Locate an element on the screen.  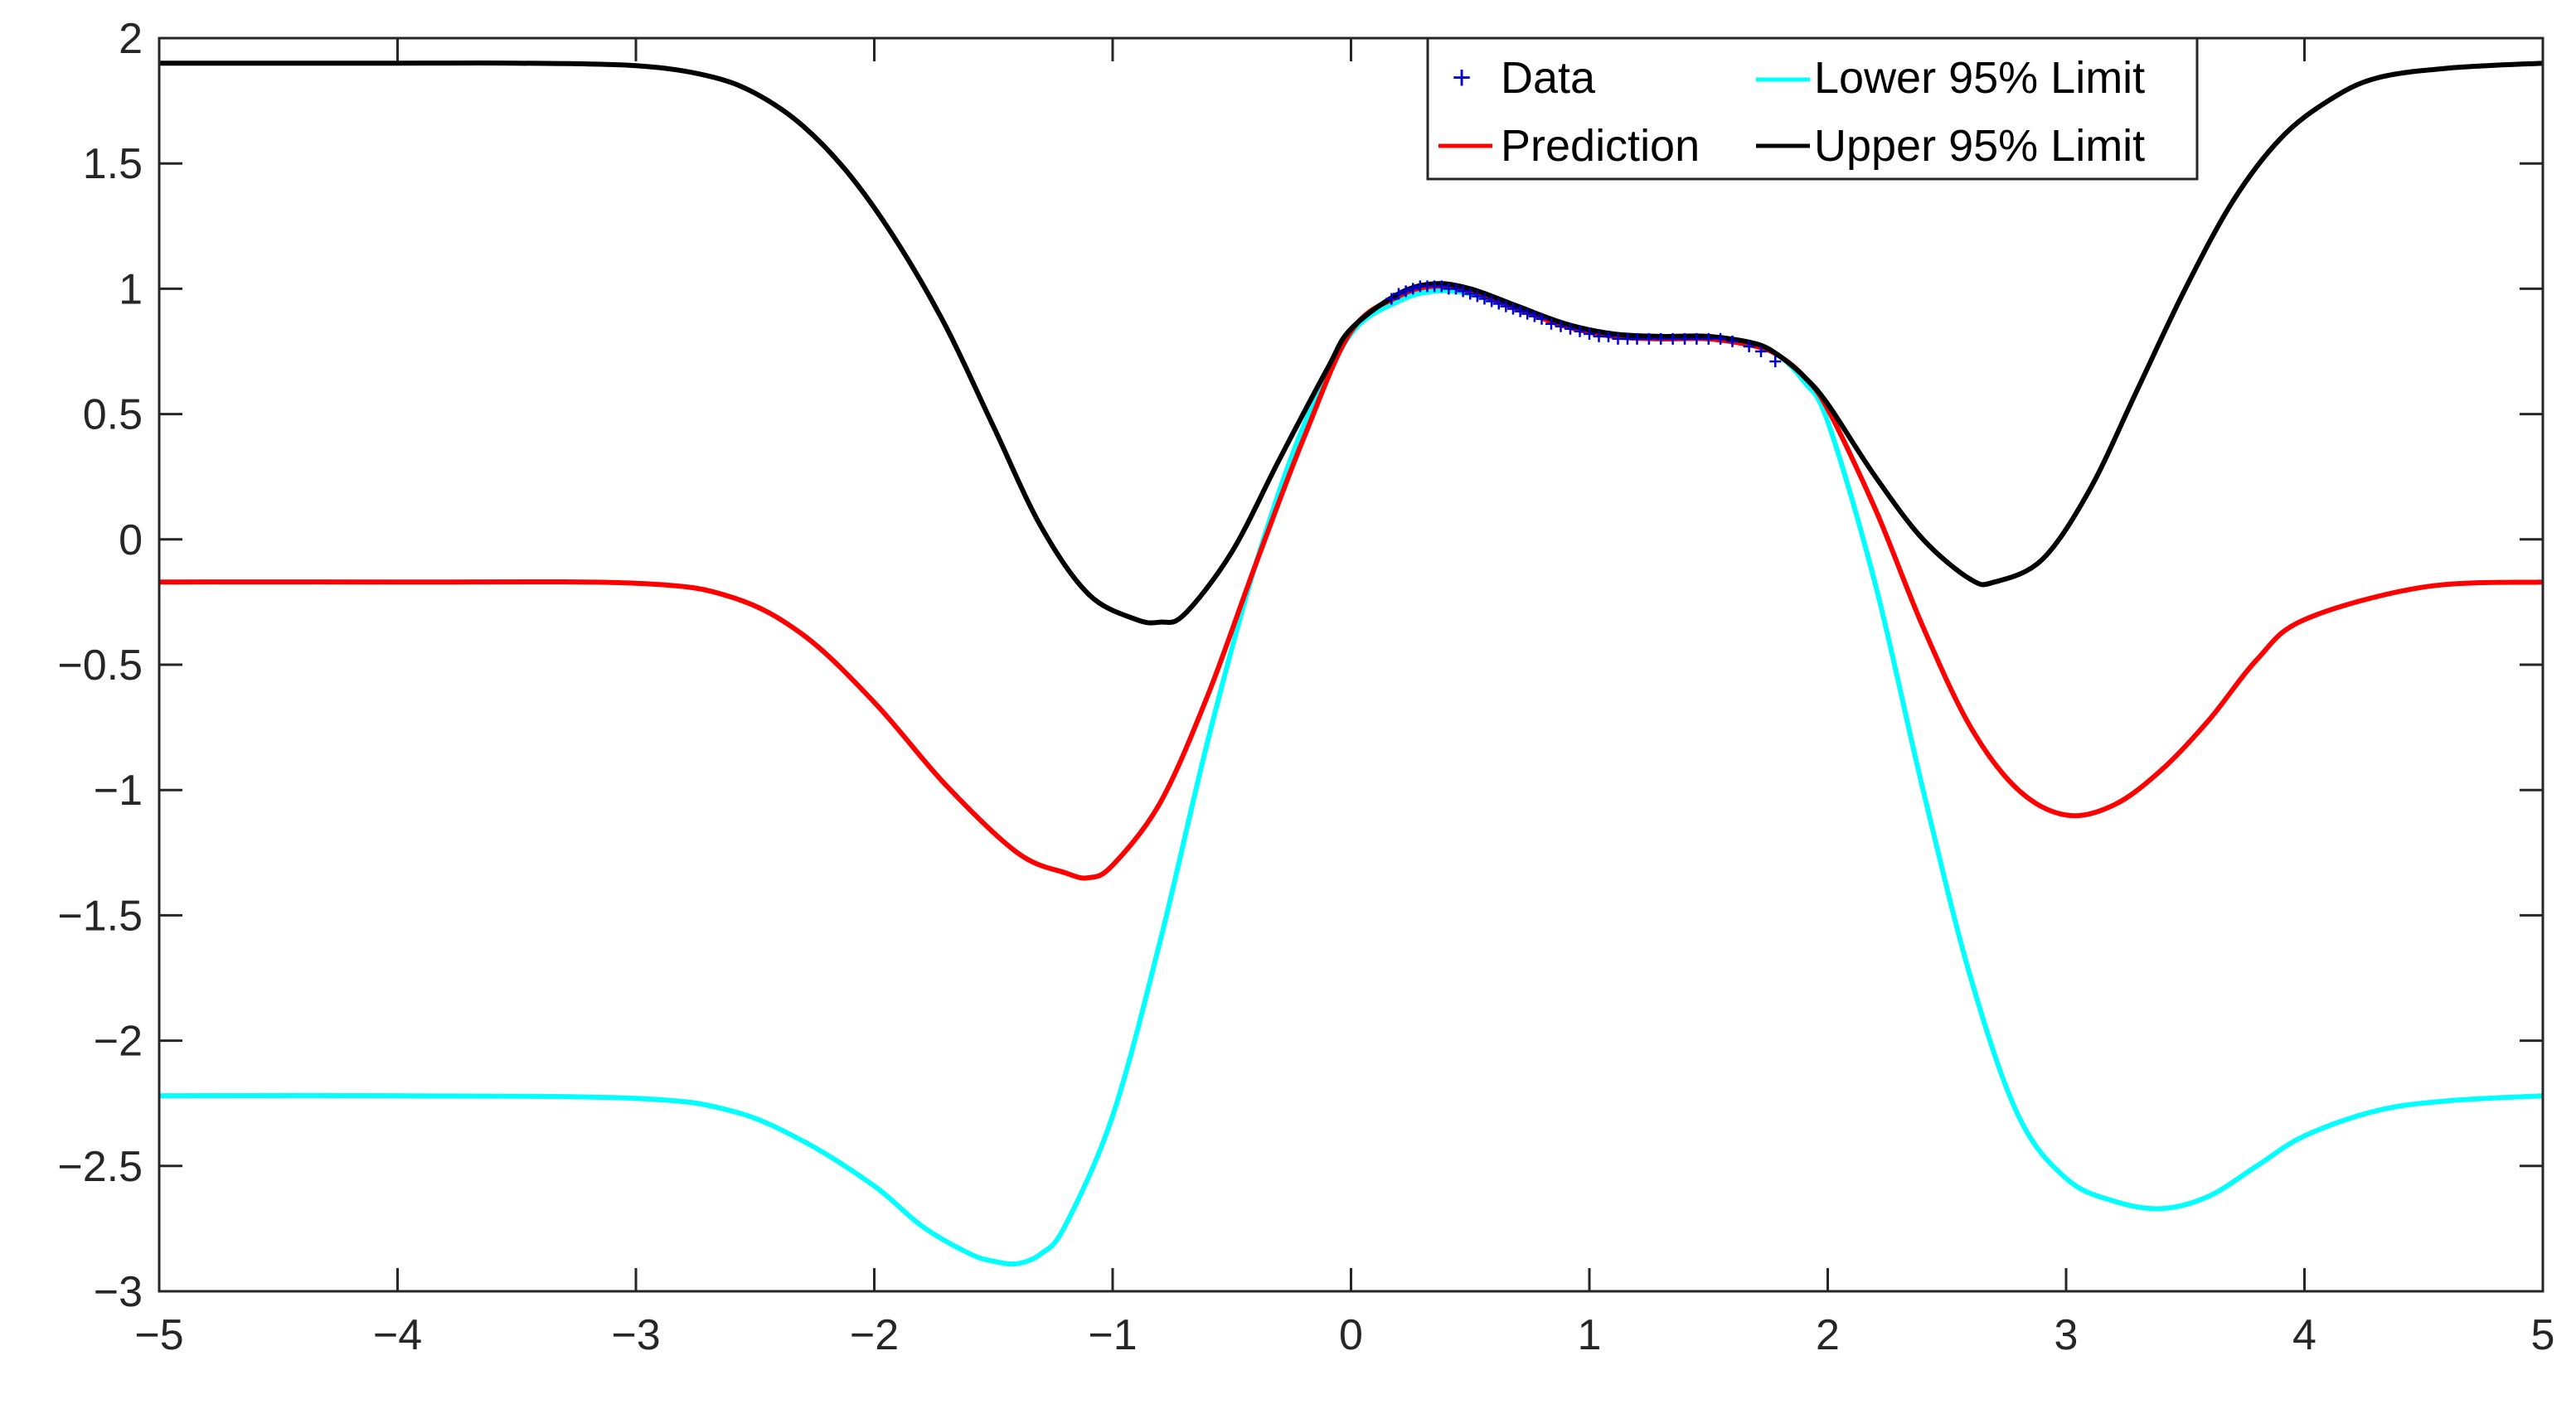
x-tick-label: −1 is located at coordinates (1112, 1335).